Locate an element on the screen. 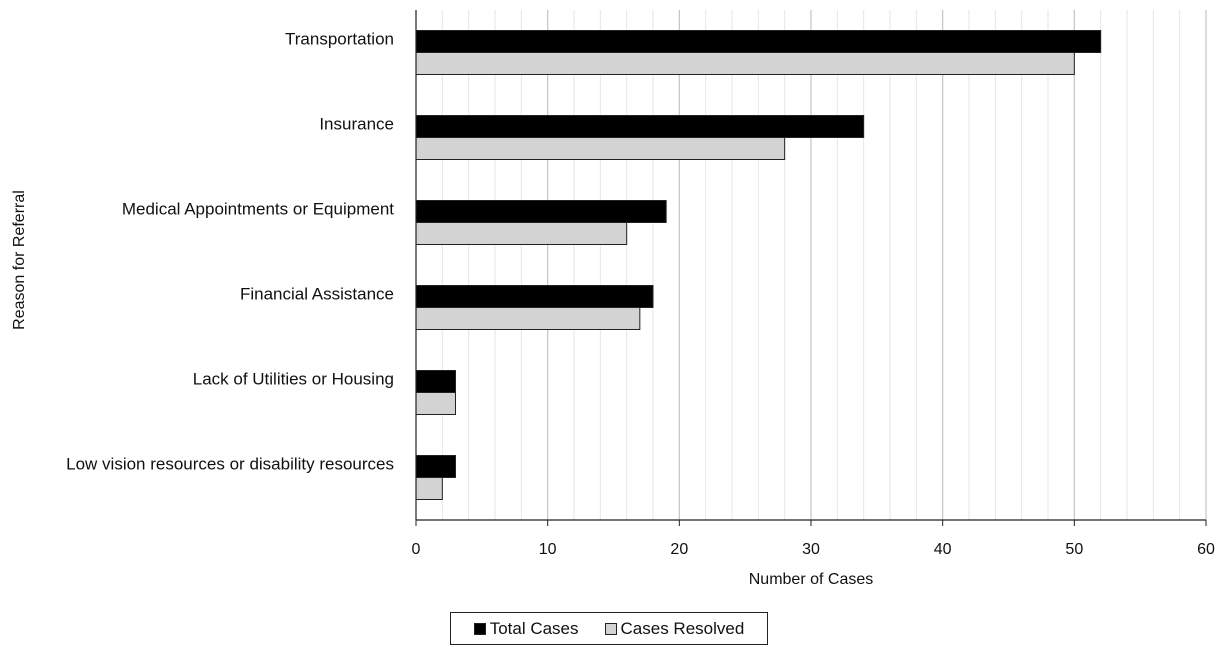 This screenshot has width=1222, height=647. y-axis-title: Reason for Referral is located at coordinates (19, 260).